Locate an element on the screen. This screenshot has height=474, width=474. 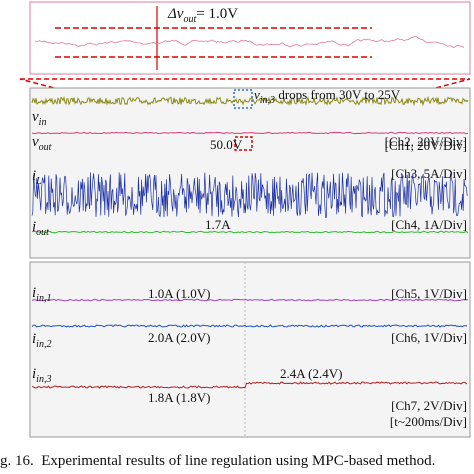
label-value: = 1.0V is located at coordinates (217, 14).